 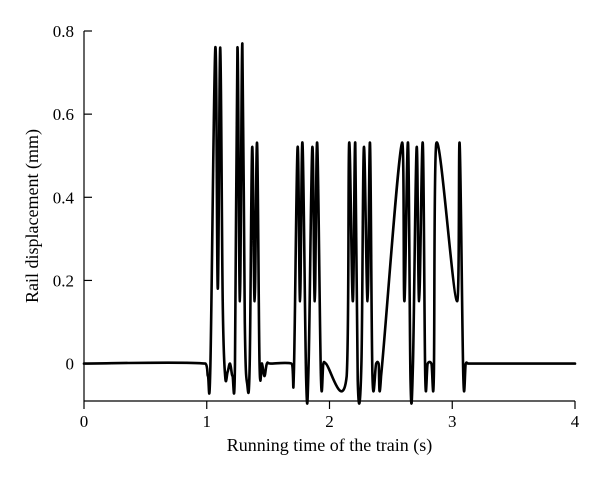 I want to click on x-tick-label: 4, so click(x=575, y=421).